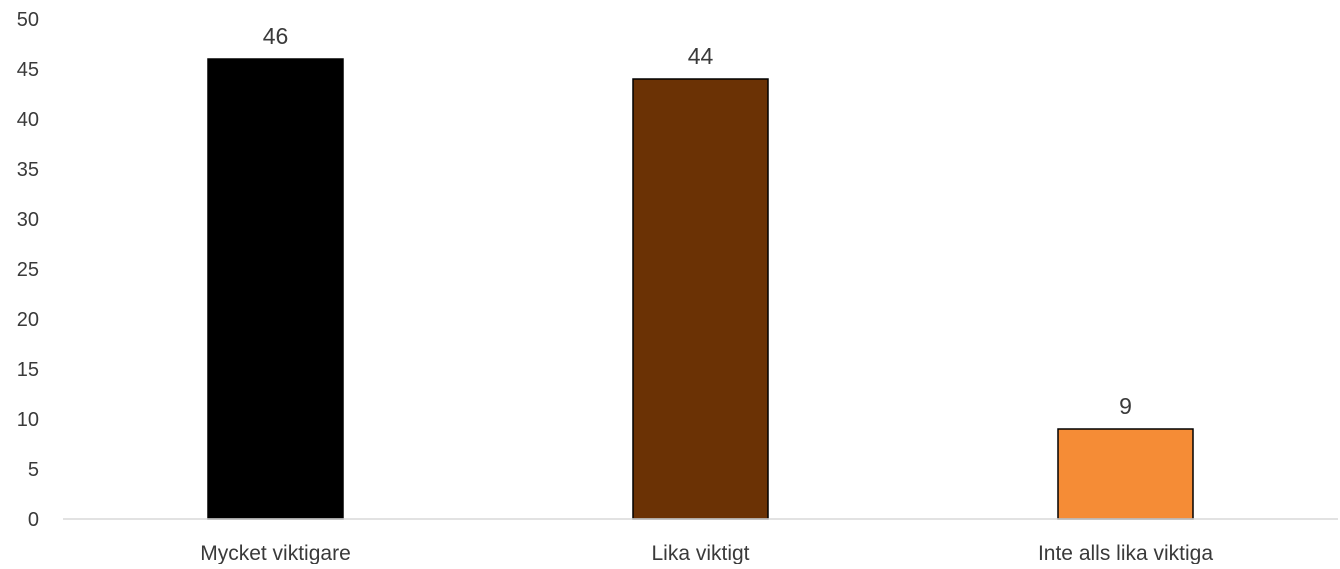 The width and height of the screenshot is (1340, 569). I want to click on data-label-0: 46, so click(276, 36).